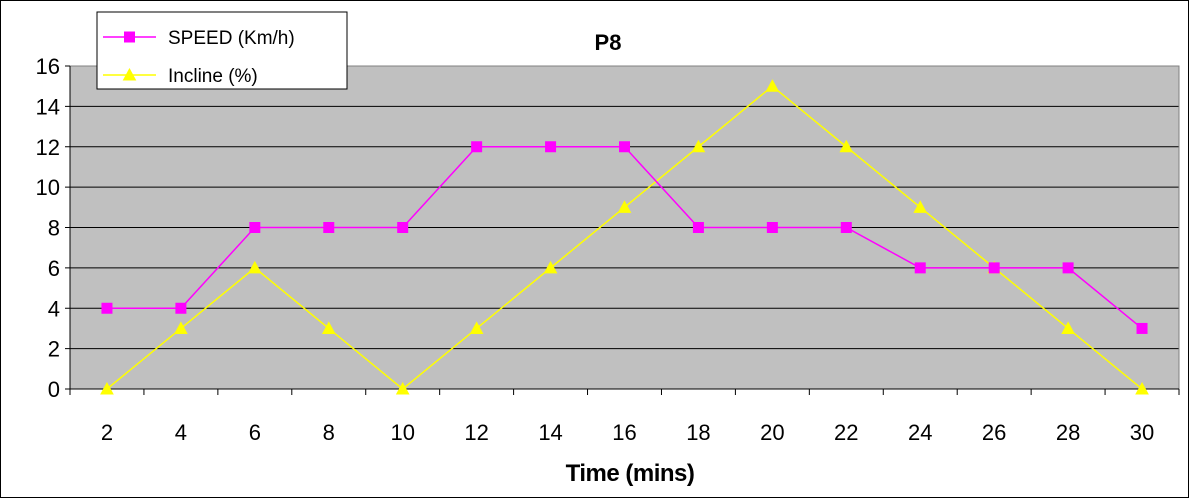  What do you see at coordinates (213, 76) in the screenshot?
I see `legend-label: Incline (%)` at bounding box center [213, 76].